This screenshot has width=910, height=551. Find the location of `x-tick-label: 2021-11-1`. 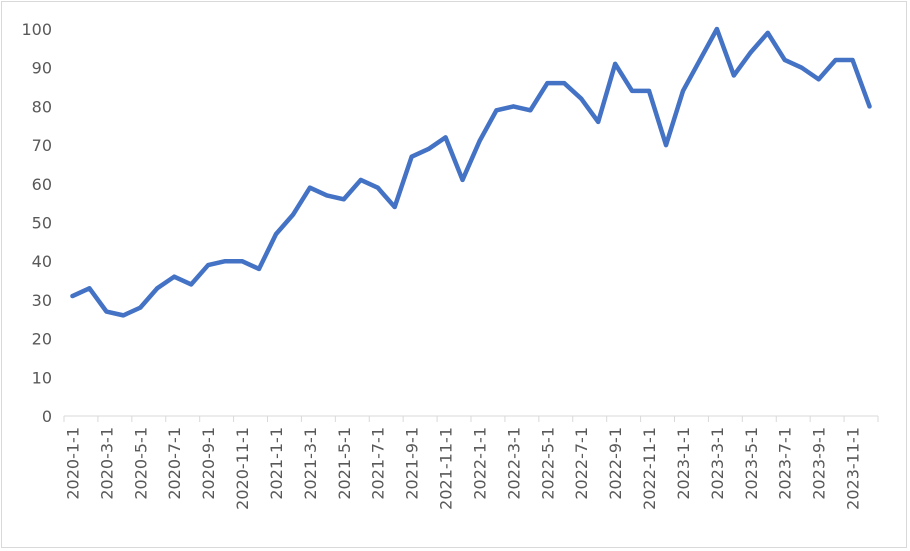

x-tick-label: 2021-11-1 is located at coordinates (446, 468).